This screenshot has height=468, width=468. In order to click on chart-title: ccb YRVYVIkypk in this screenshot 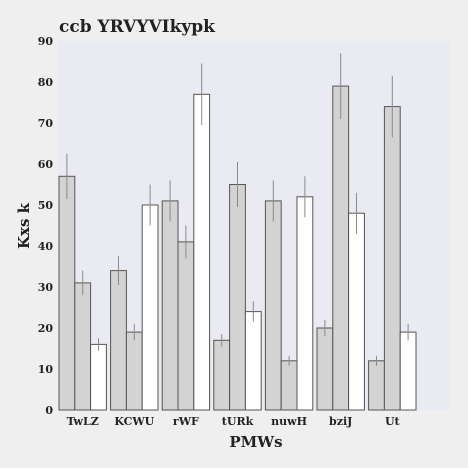, I will do `click(137, 27)`.